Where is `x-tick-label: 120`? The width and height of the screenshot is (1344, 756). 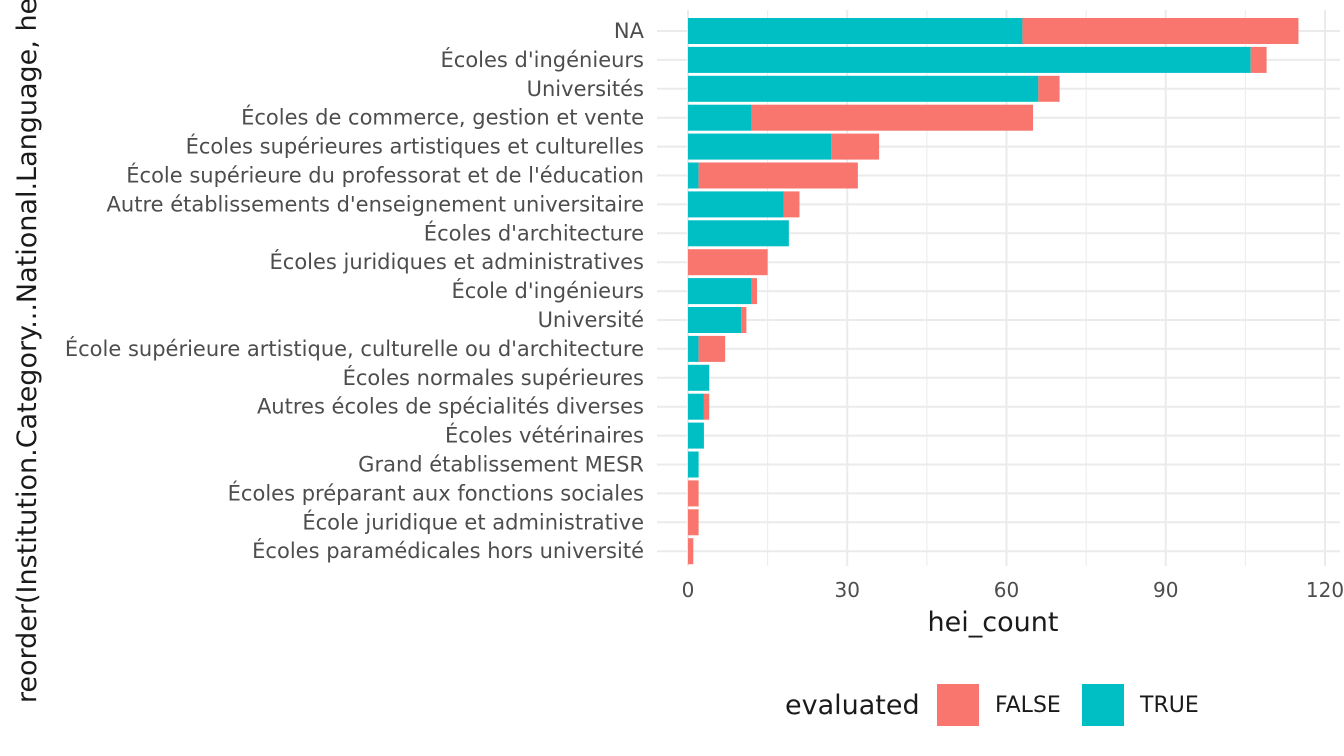 x-tick-label: 120 is located at coordinates (1325, 590).